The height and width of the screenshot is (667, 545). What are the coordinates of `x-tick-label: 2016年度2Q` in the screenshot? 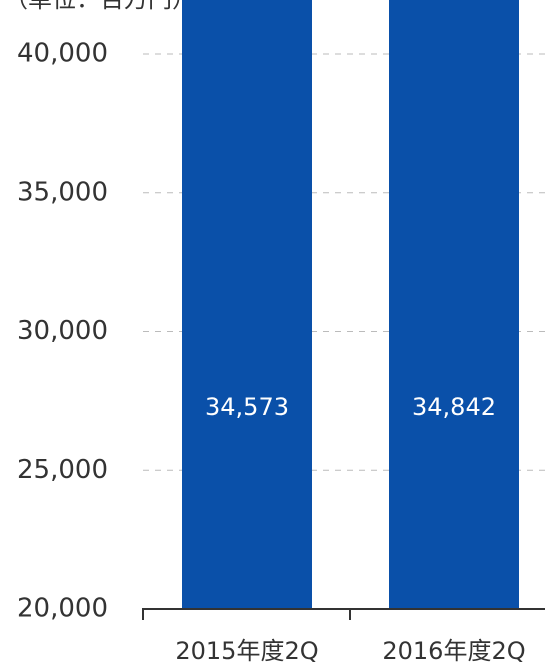 It's located at (453, 651).